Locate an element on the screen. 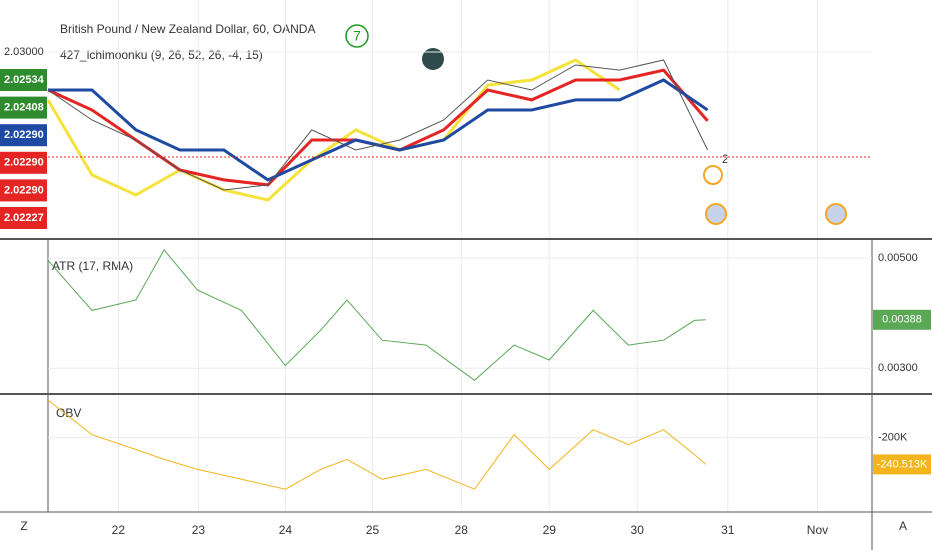 This screenshot has height=550, width=932. event-badge-label: 7 is located at coordinates (357, 36).